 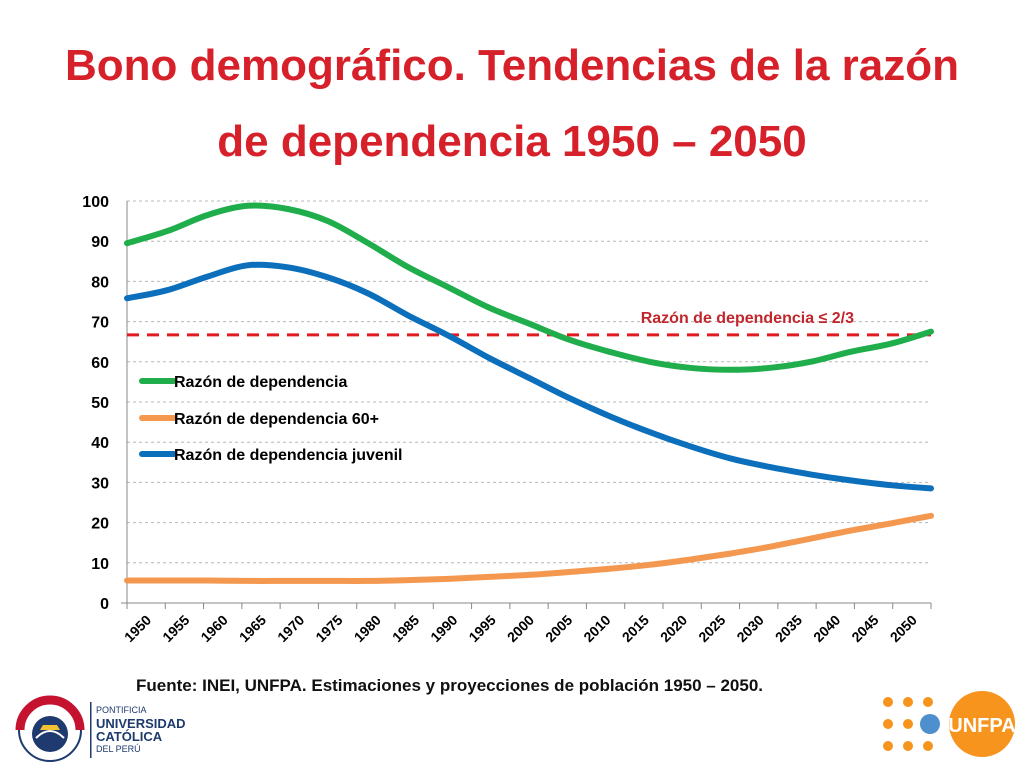 I want to click on x-tick-label: 1950, so click(x=137, y=628).